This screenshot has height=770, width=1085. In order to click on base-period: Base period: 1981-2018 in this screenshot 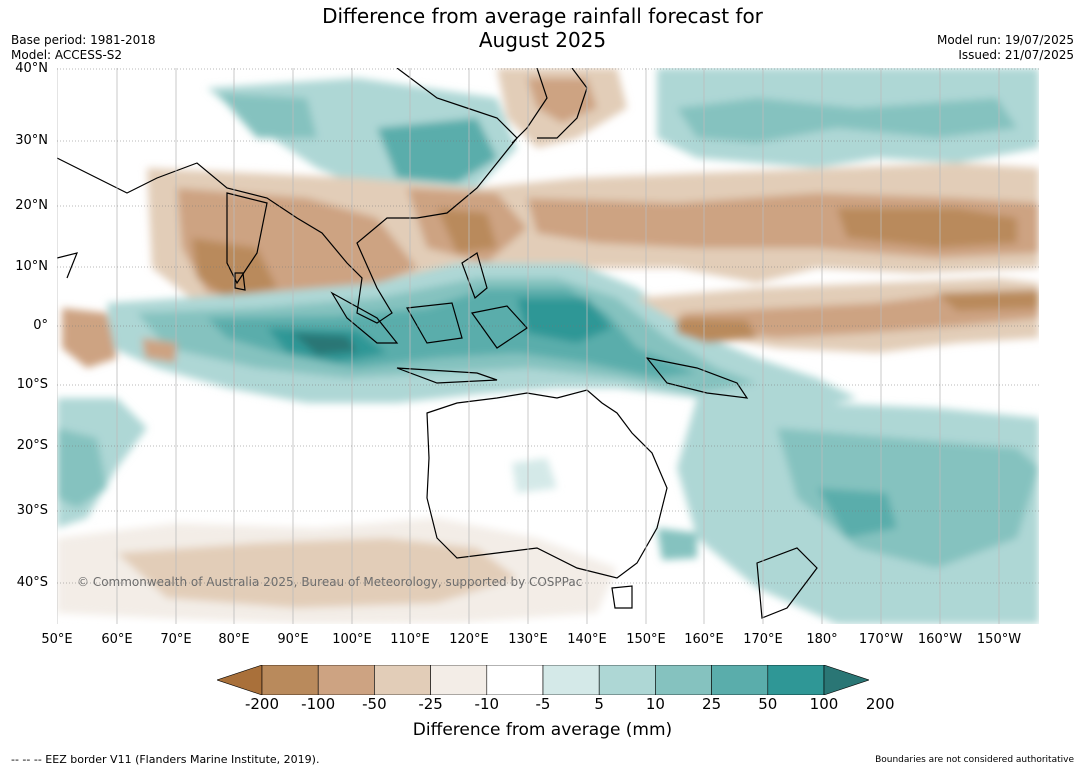, I will do `click(83, 40)`.